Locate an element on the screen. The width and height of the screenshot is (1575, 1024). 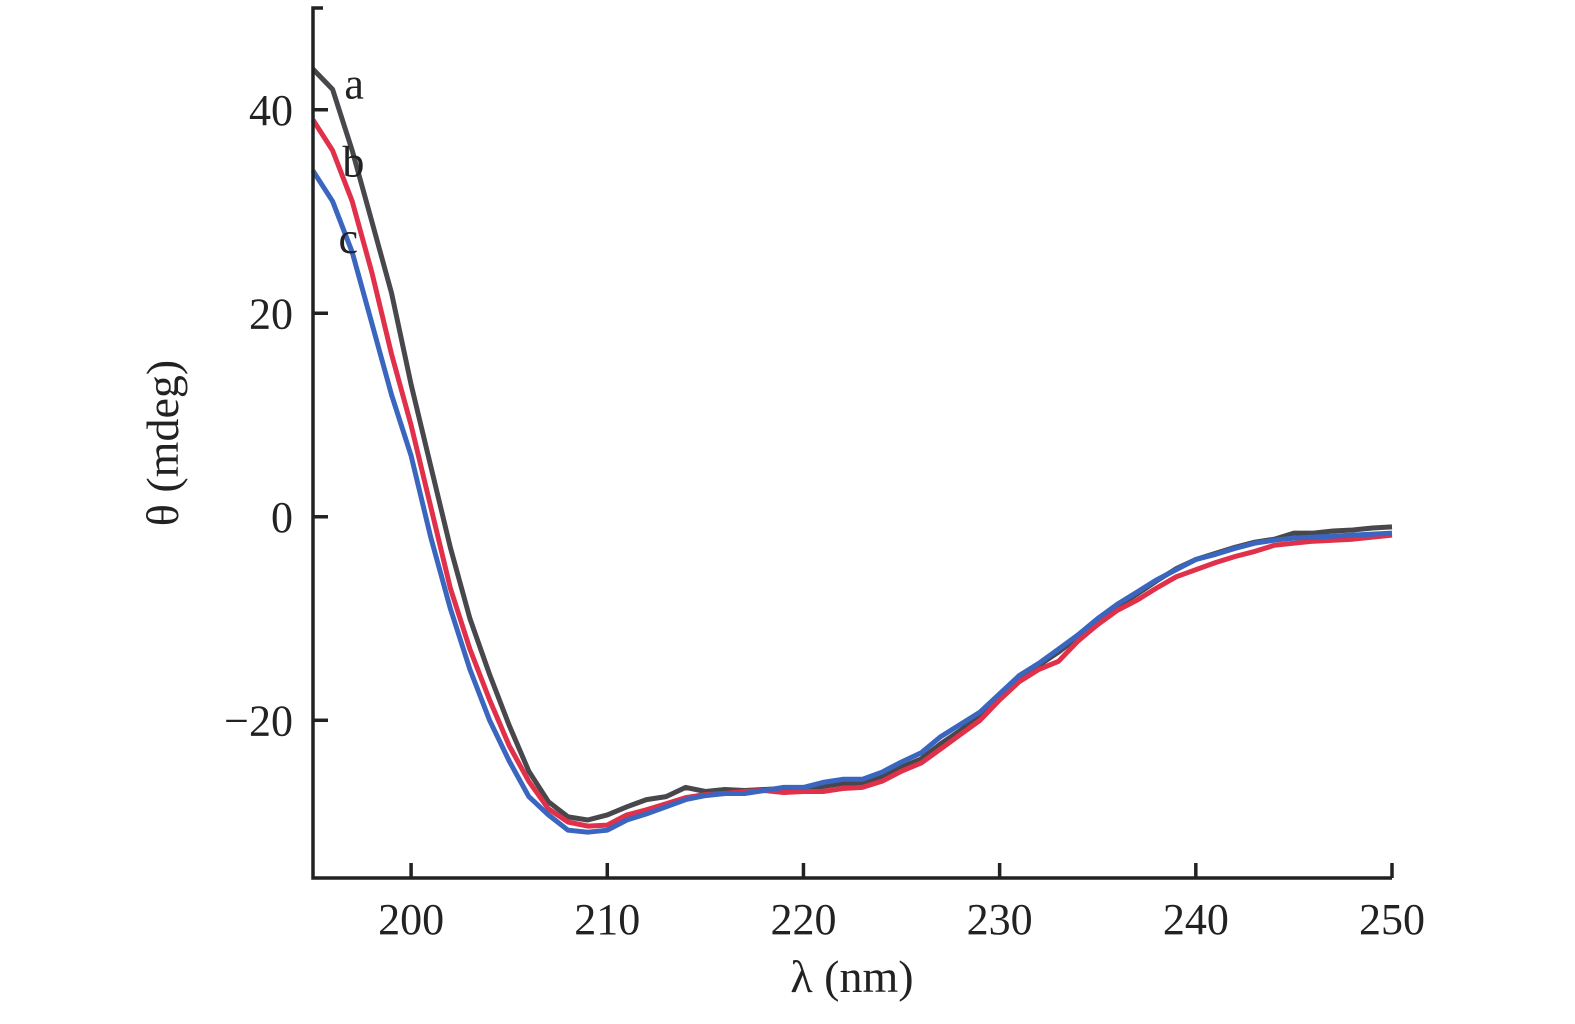
y-tick-label: 40 is located at coordinates (271, 110).